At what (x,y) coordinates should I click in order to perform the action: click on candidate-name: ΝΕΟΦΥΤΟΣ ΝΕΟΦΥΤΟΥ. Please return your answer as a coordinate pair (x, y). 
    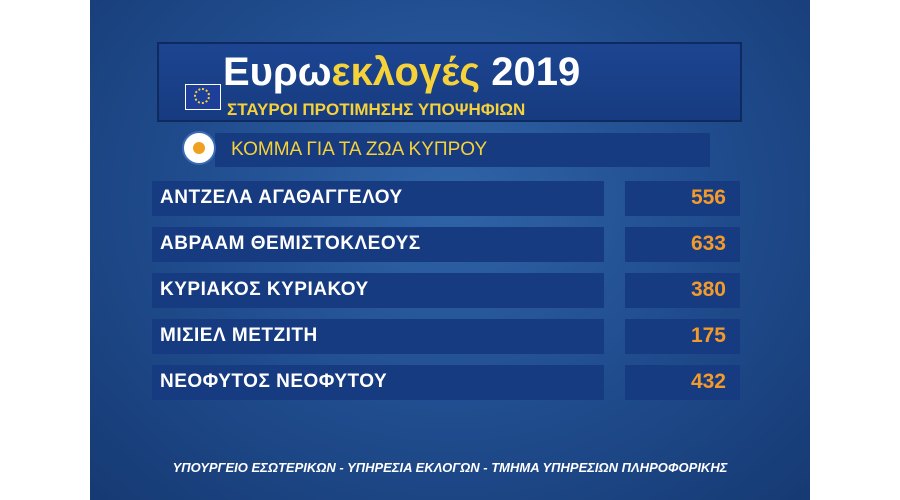
    Looking at the image, I should click on (274, 381).